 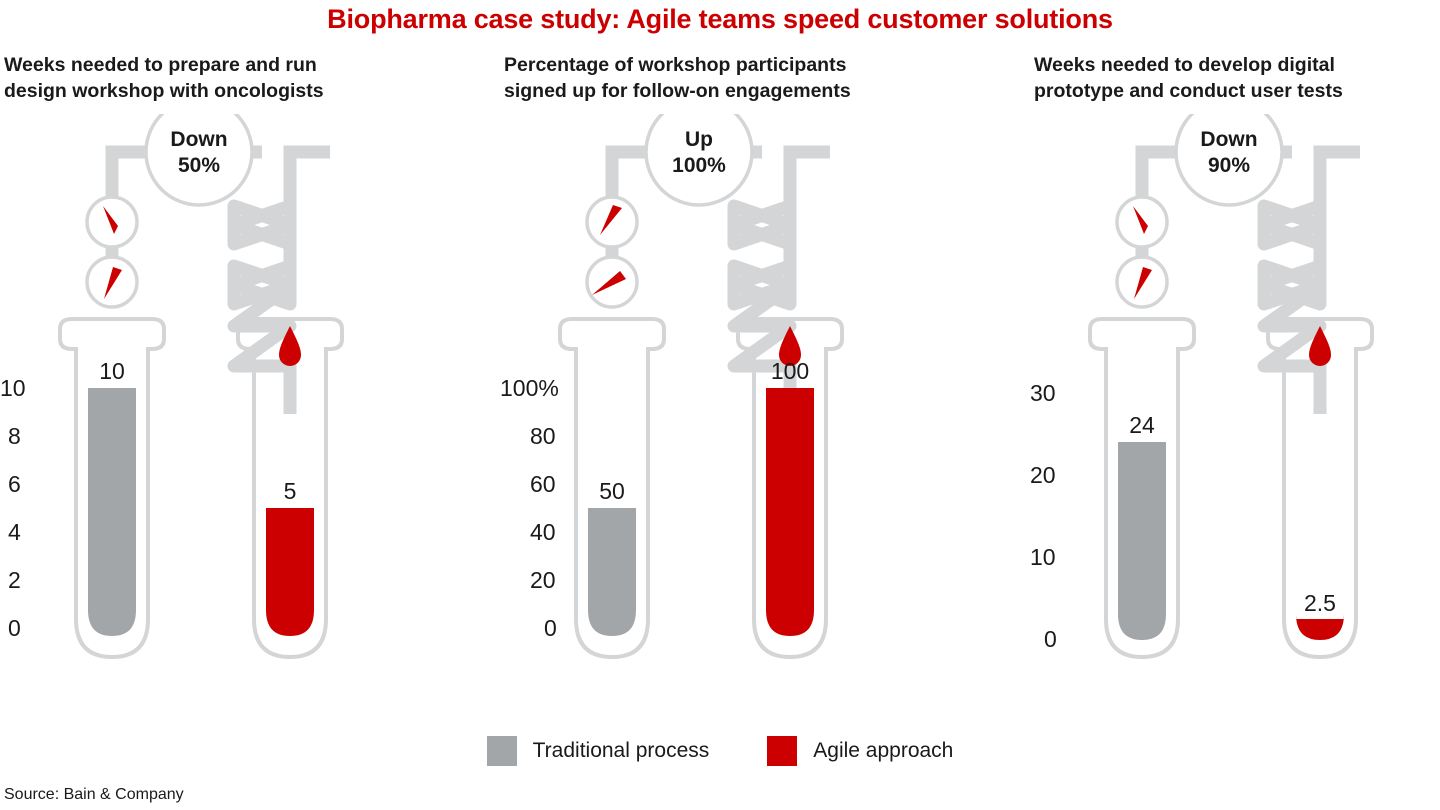 I want to click on bar-value-label: 100, so click(x=790, y=371).